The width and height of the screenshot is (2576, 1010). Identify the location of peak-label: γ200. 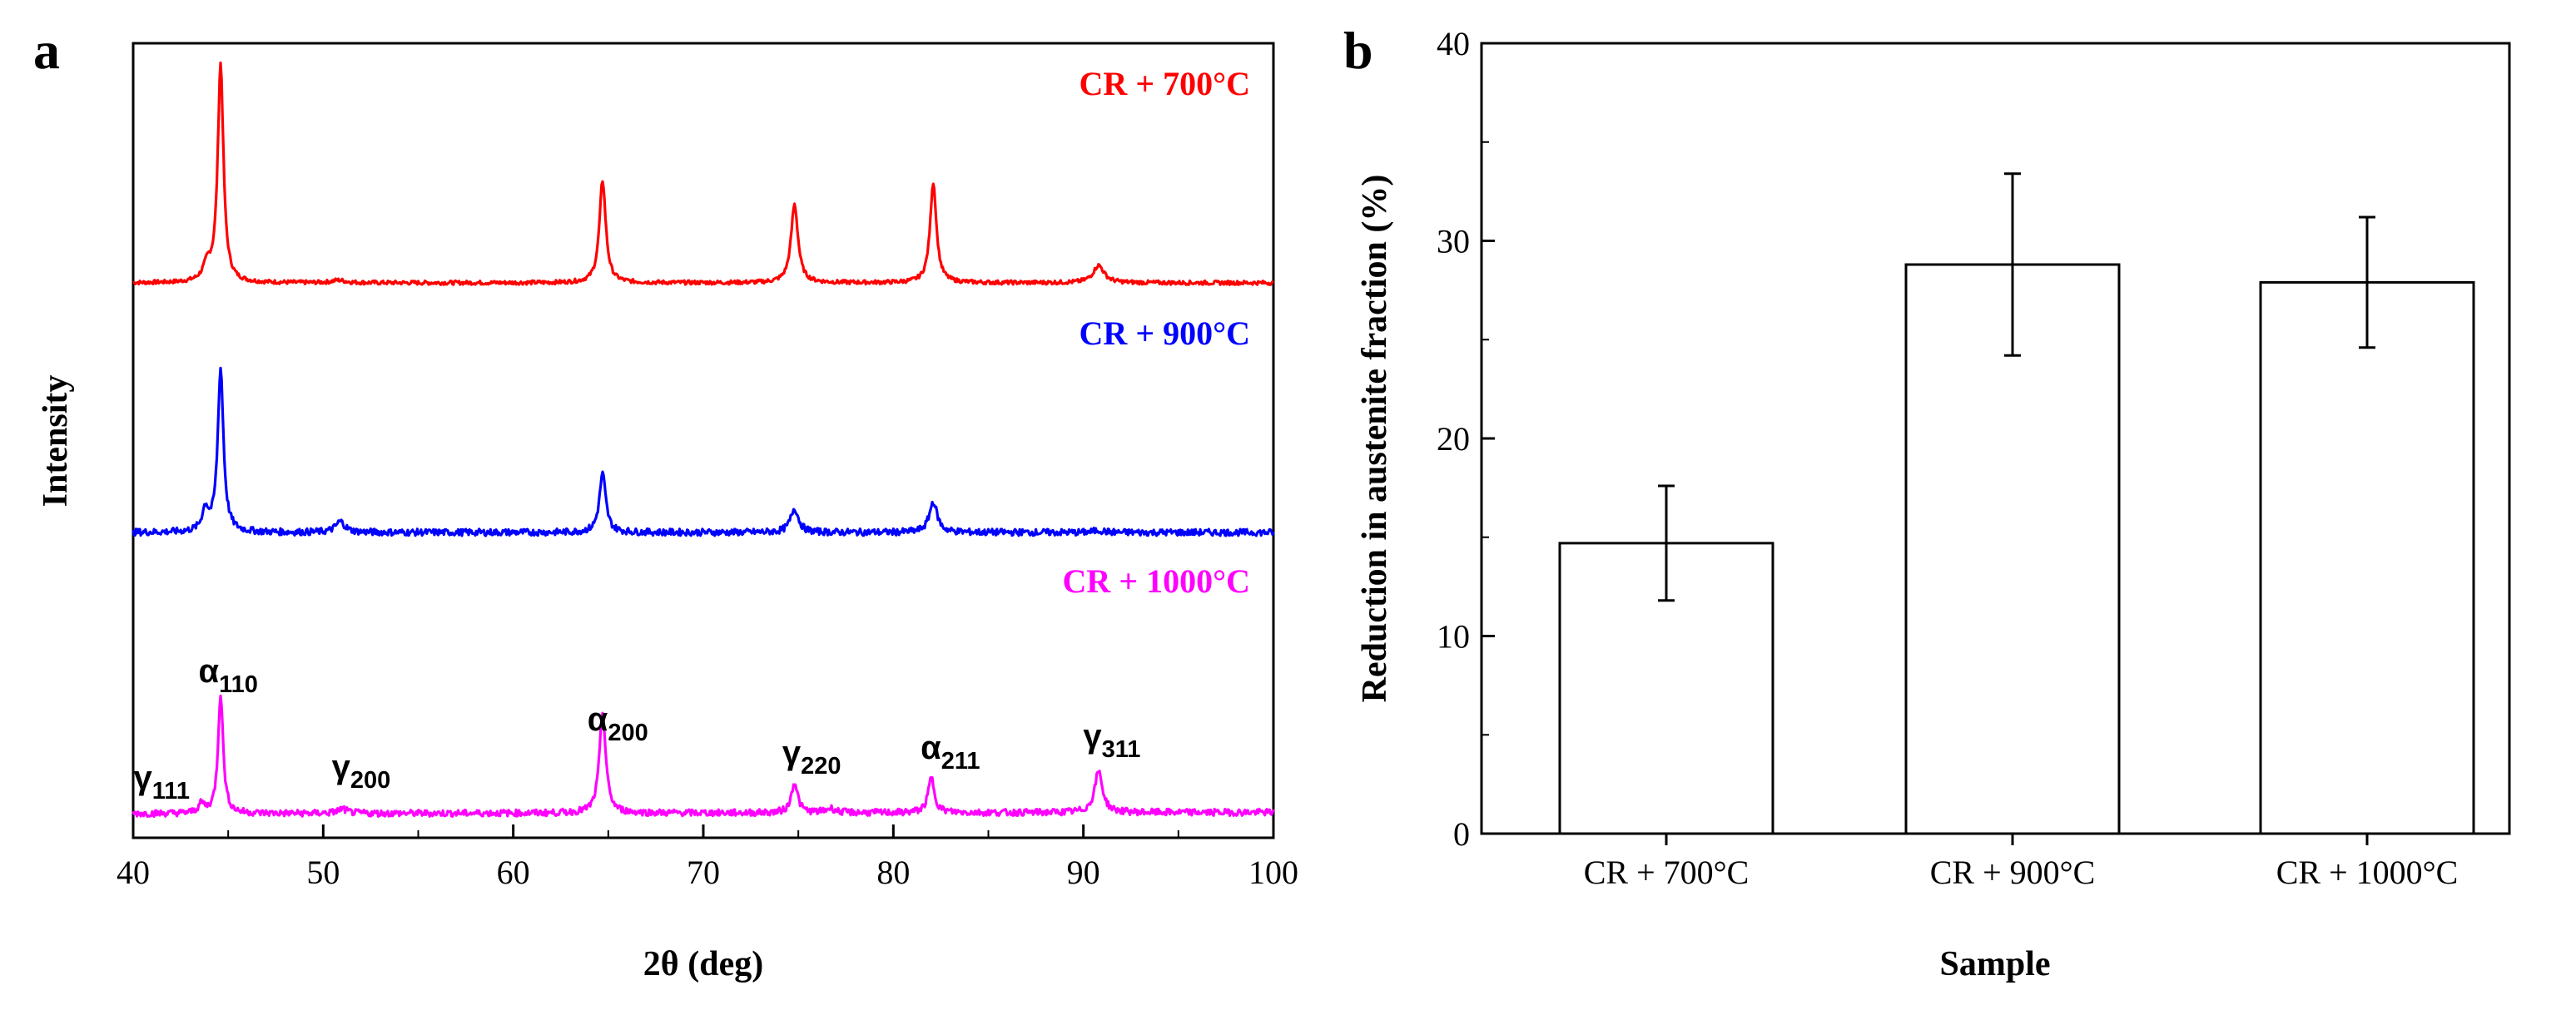
(361, 771).